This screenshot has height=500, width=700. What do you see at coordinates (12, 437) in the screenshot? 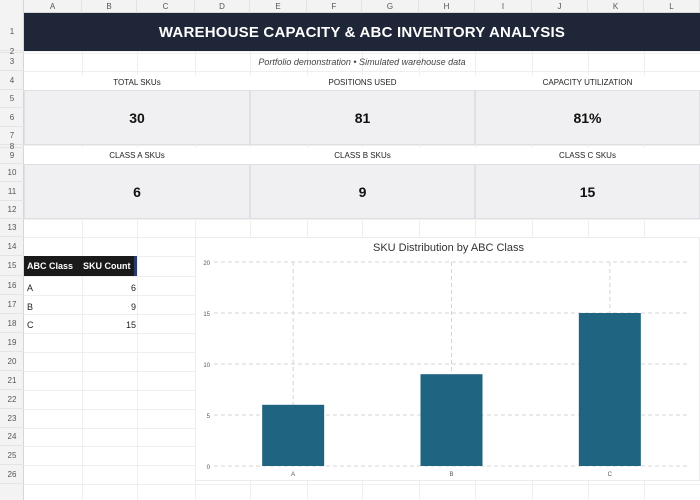
I see `row-header-24: 24` at bounding box center [12, 437].